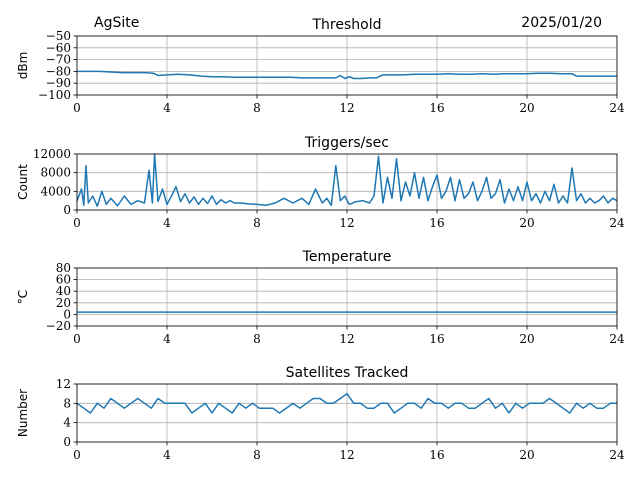 This screenshot has width=640, height=480. I want to click on chart-title: Triggers/sec, so click(346, 143).